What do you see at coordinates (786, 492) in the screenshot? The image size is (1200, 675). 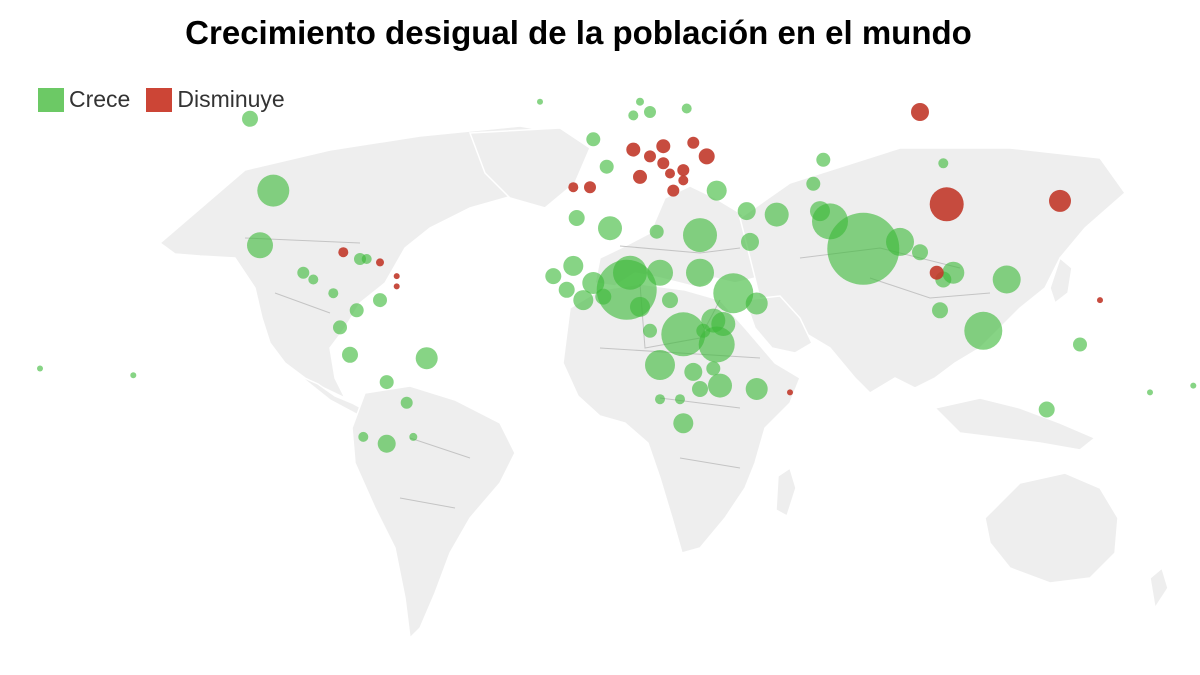 I see `land-madagascar` at bounding box center [786, 492].